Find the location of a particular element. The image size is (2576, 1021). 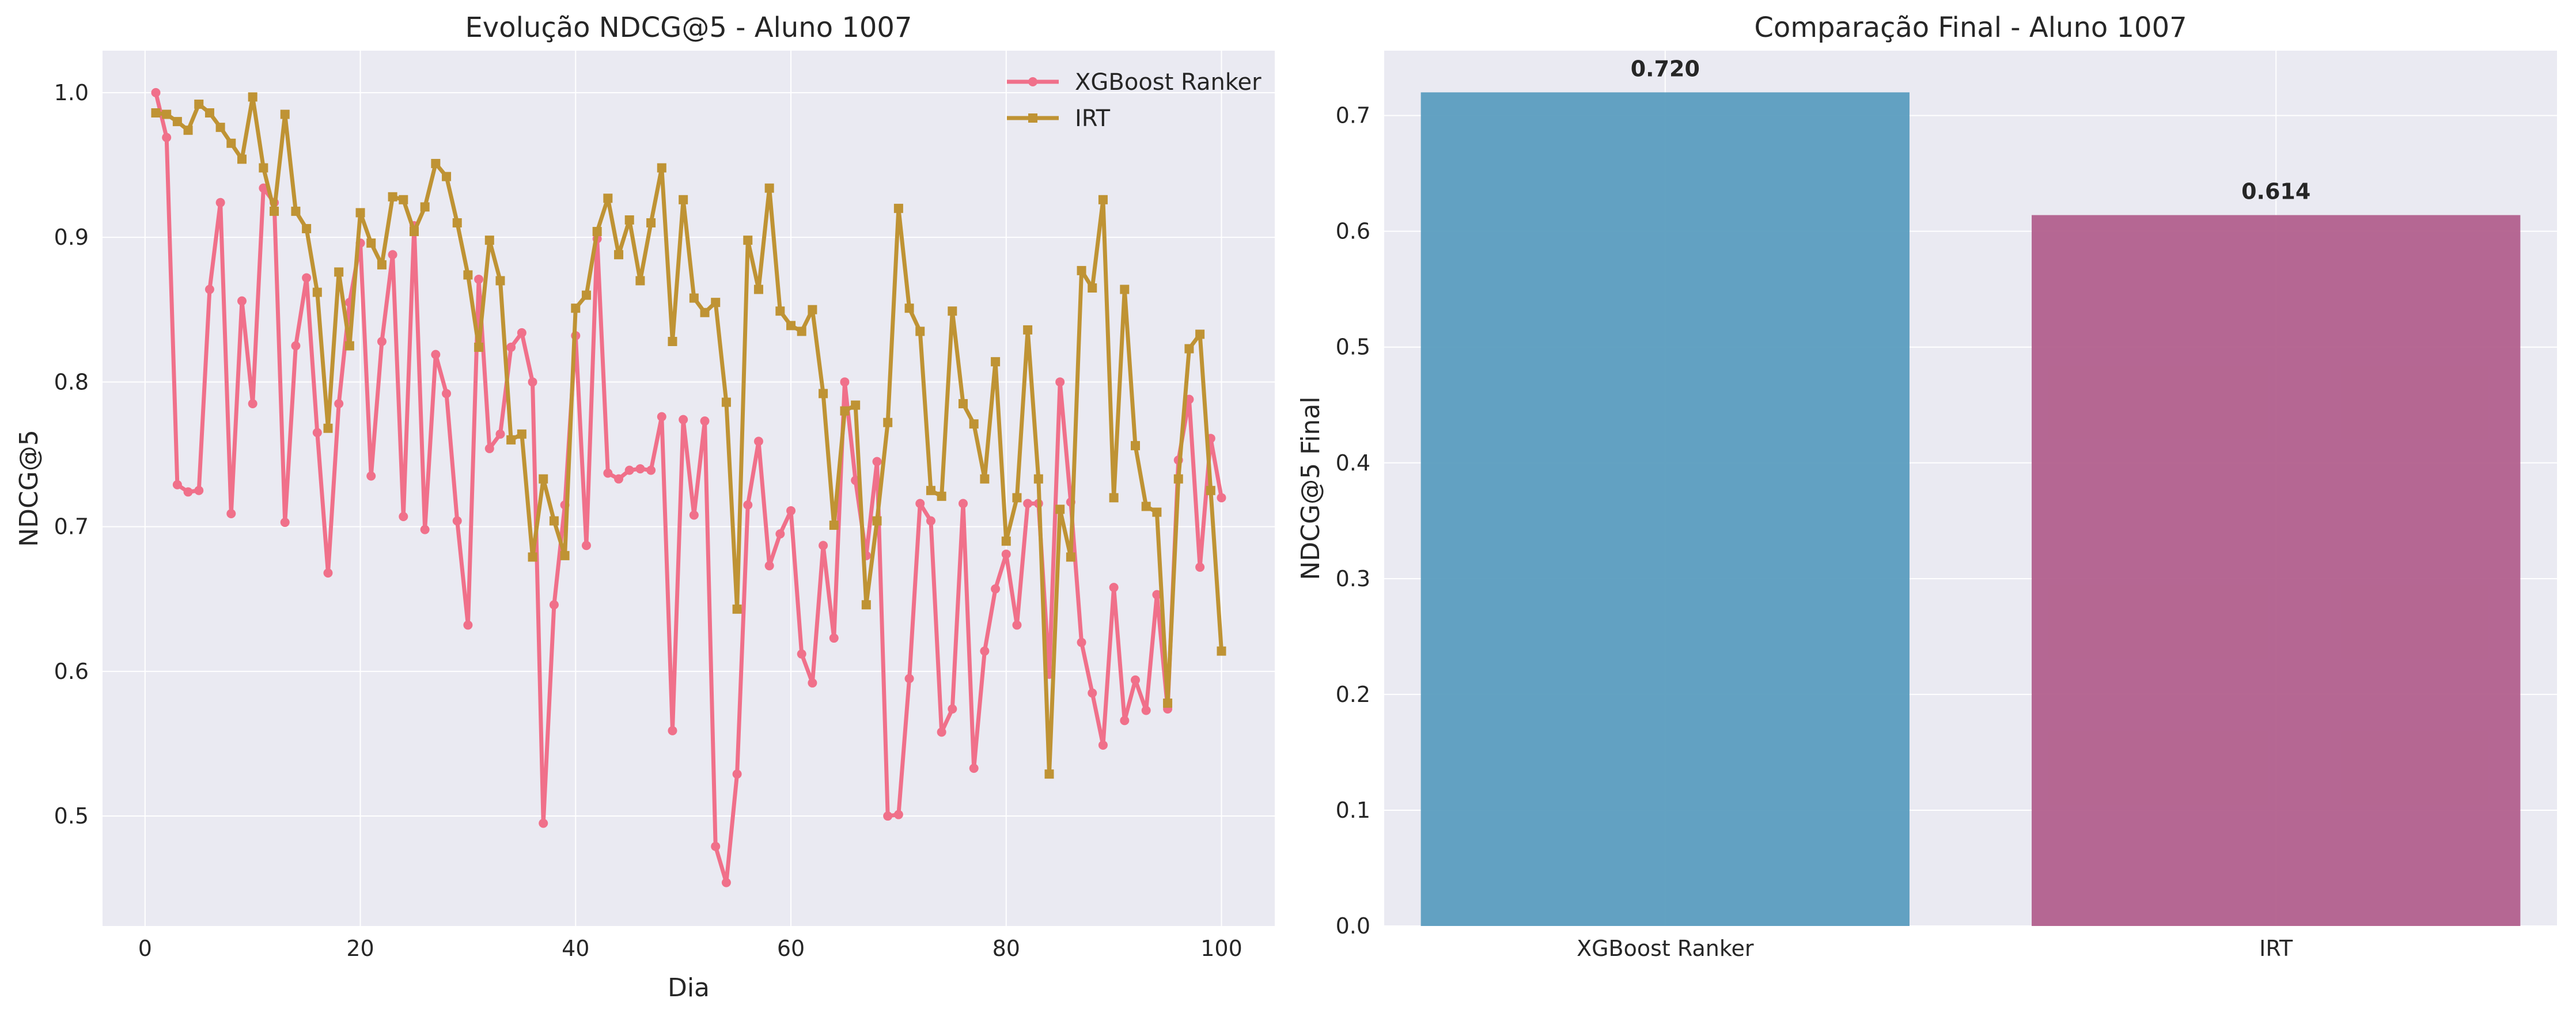

x-tick-label: 60 is located at coordinates (791, 948).